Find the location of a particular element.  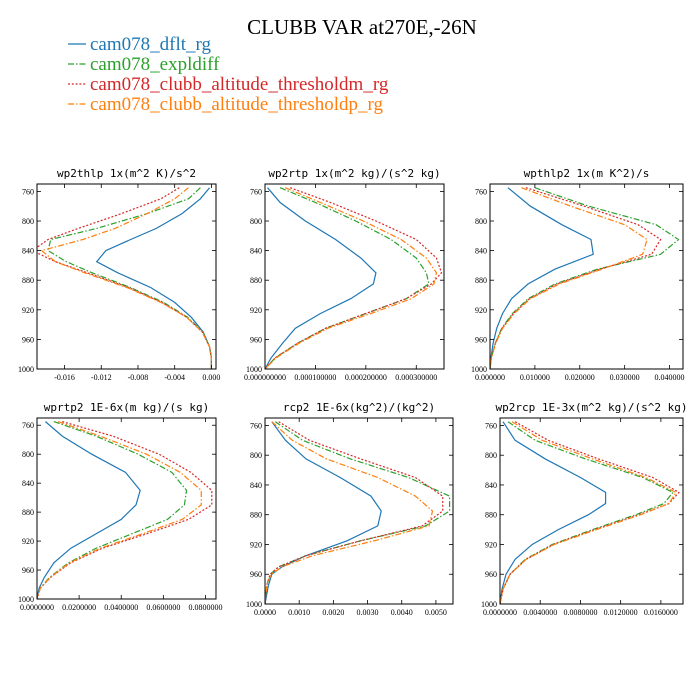

panel-title: wp2rtp 1x(m^2 kg)/(s^2 kg) is located at coordinates (354, 173).